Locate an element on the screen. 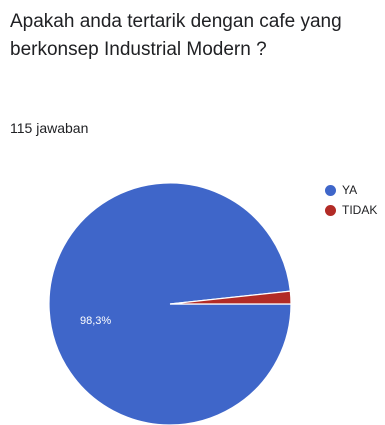 The height and width of the screenshot is (425, 385). legend-swatch-tidak is located at coordinates (330, 210).